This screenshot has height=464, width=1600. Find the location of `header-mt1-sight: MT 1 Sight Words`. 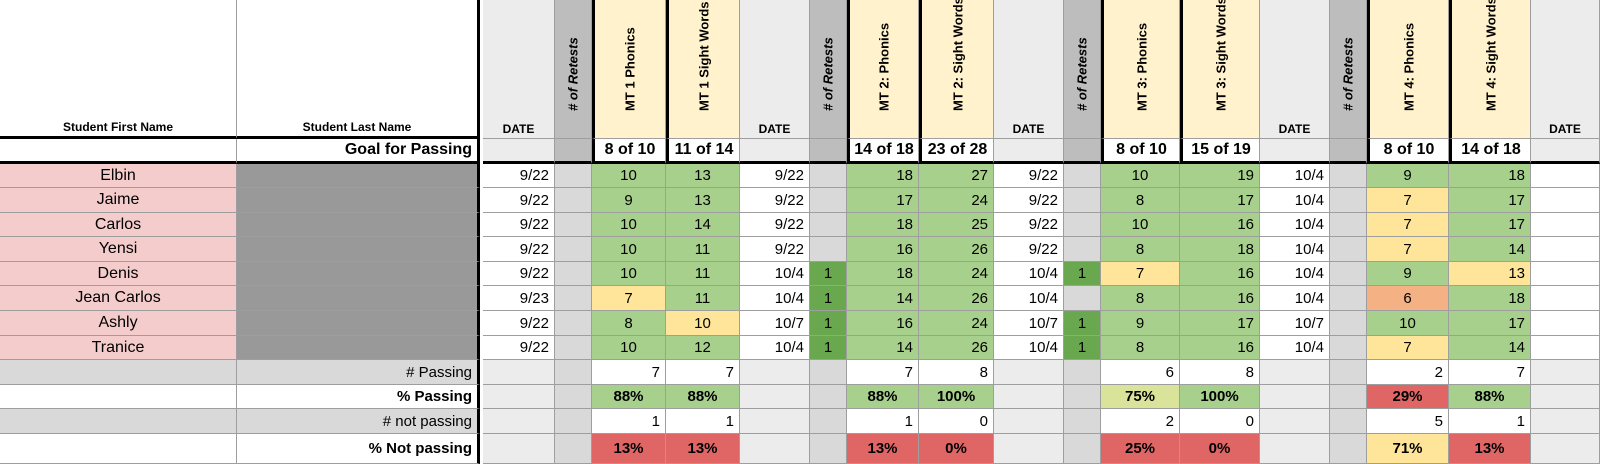

header-mt1-sight: MT 1 Sight Words is located at coordinates (703, 69).